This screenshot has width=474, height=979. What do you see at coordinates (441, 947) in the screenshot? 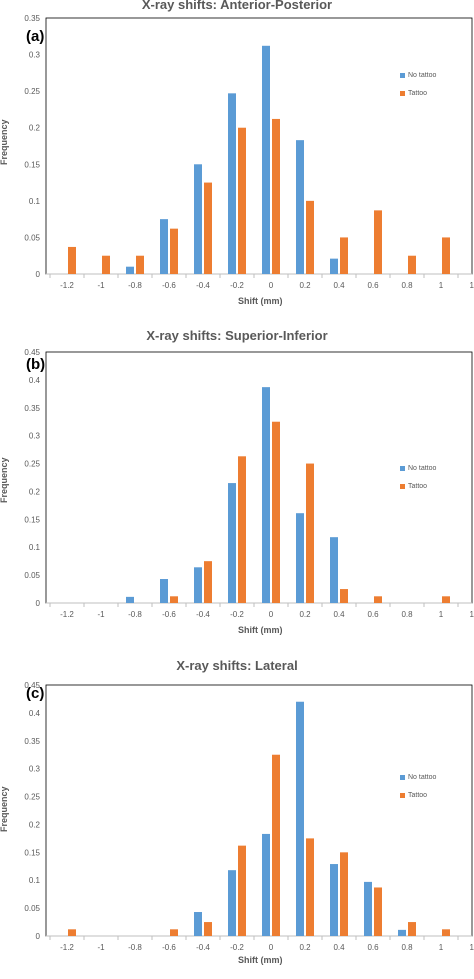
I see `x-tick-label: 1` at bounding box center [441, 947].